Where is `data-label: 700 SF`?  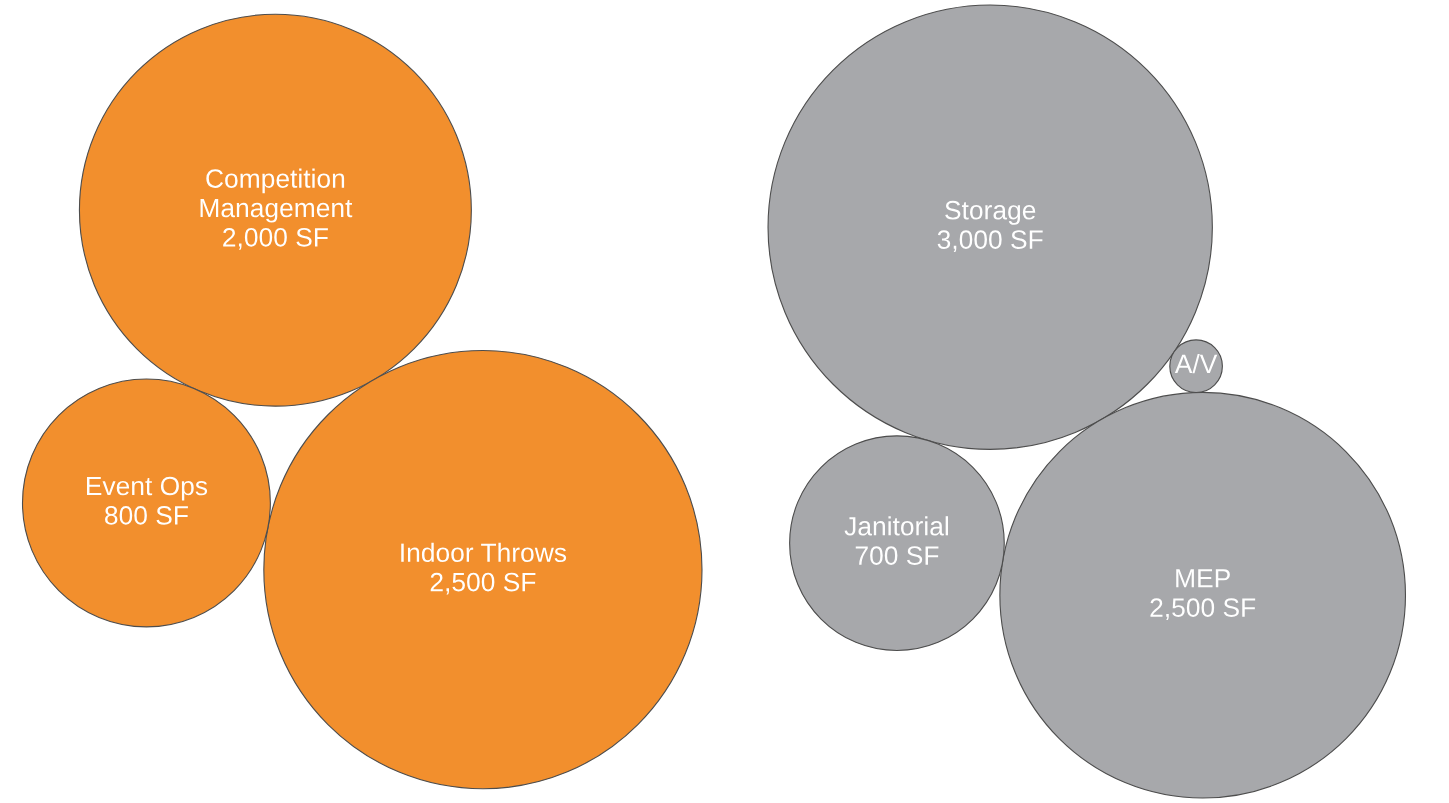
data-label: 700 SF is located at coordinates (897, 555).